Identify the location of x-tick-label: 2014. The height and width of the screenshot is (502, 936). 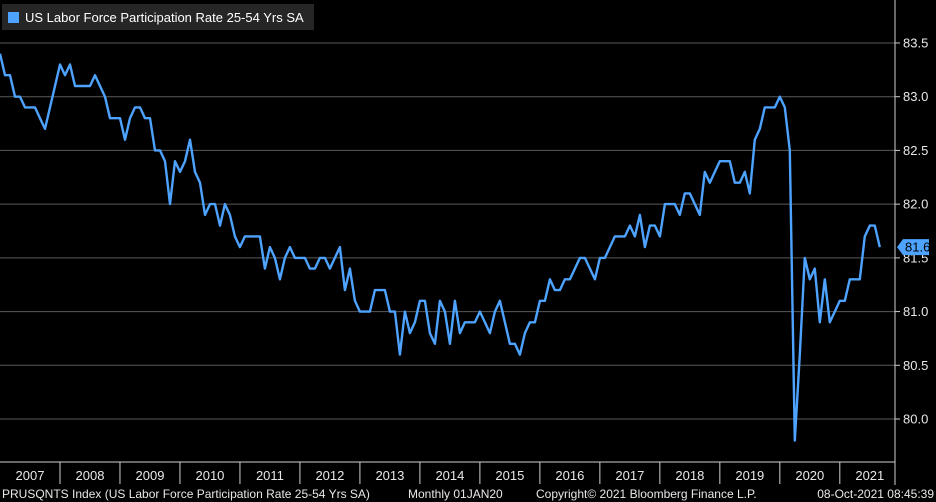
(449, 475).